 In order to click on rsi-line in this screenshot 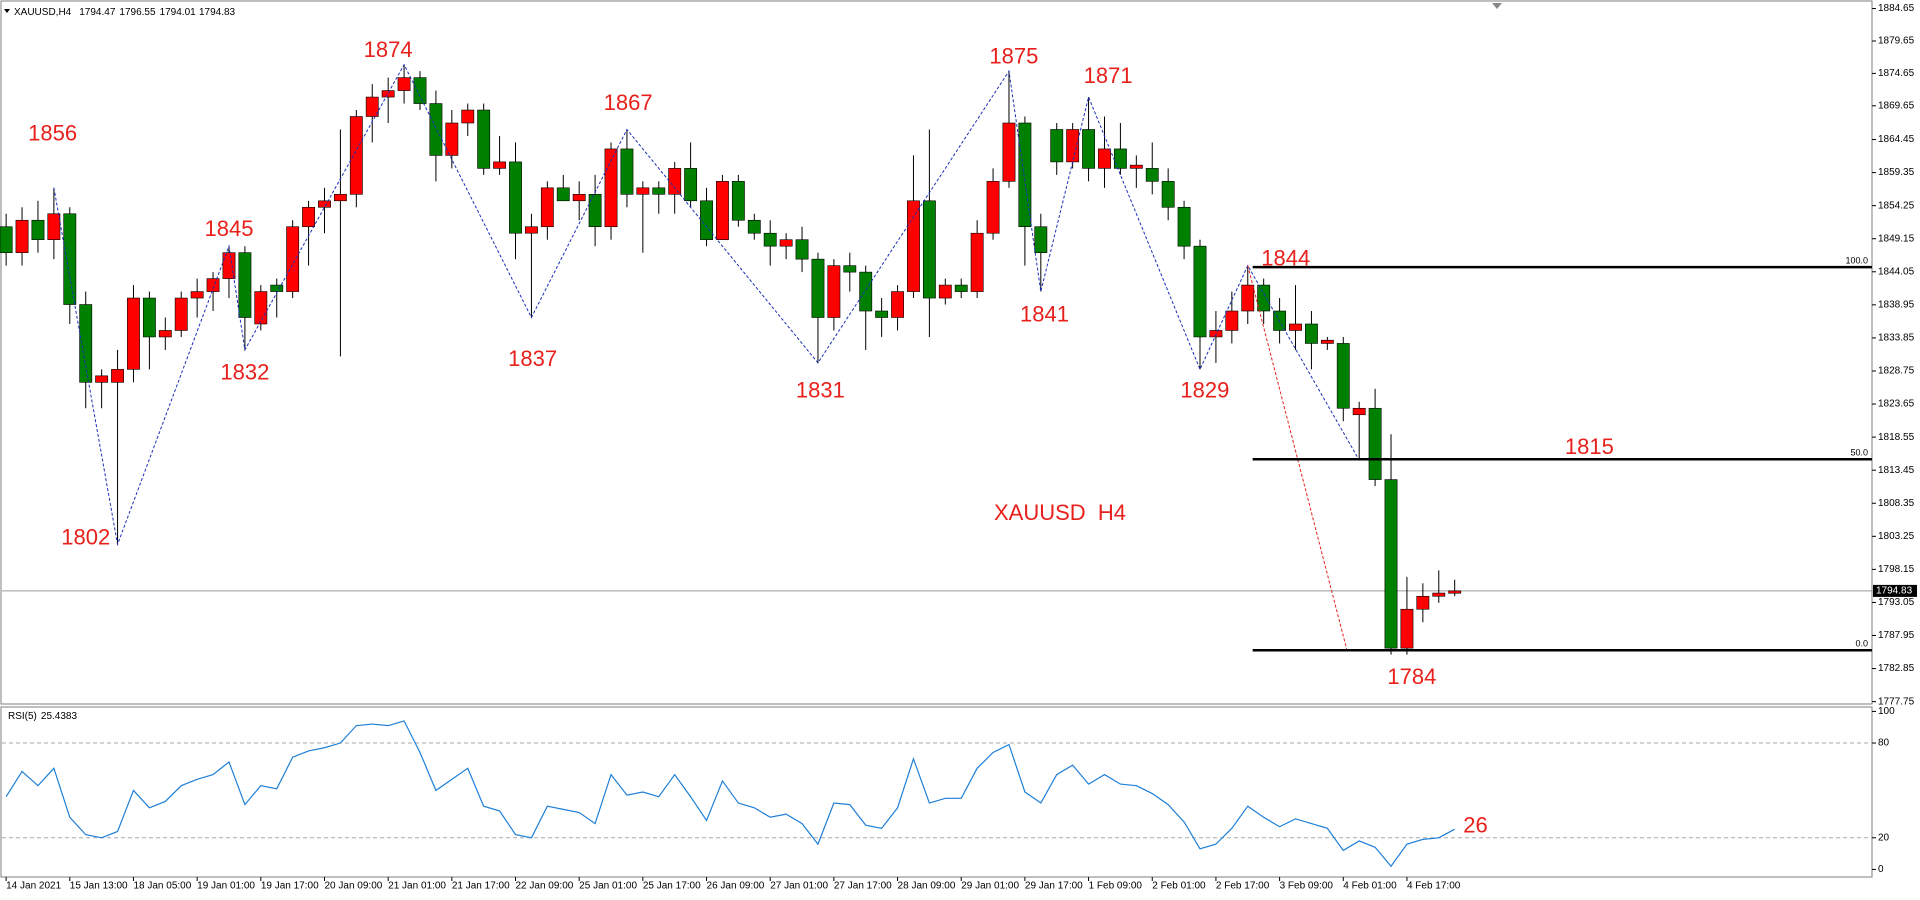, I will do `click(730, 794)`.